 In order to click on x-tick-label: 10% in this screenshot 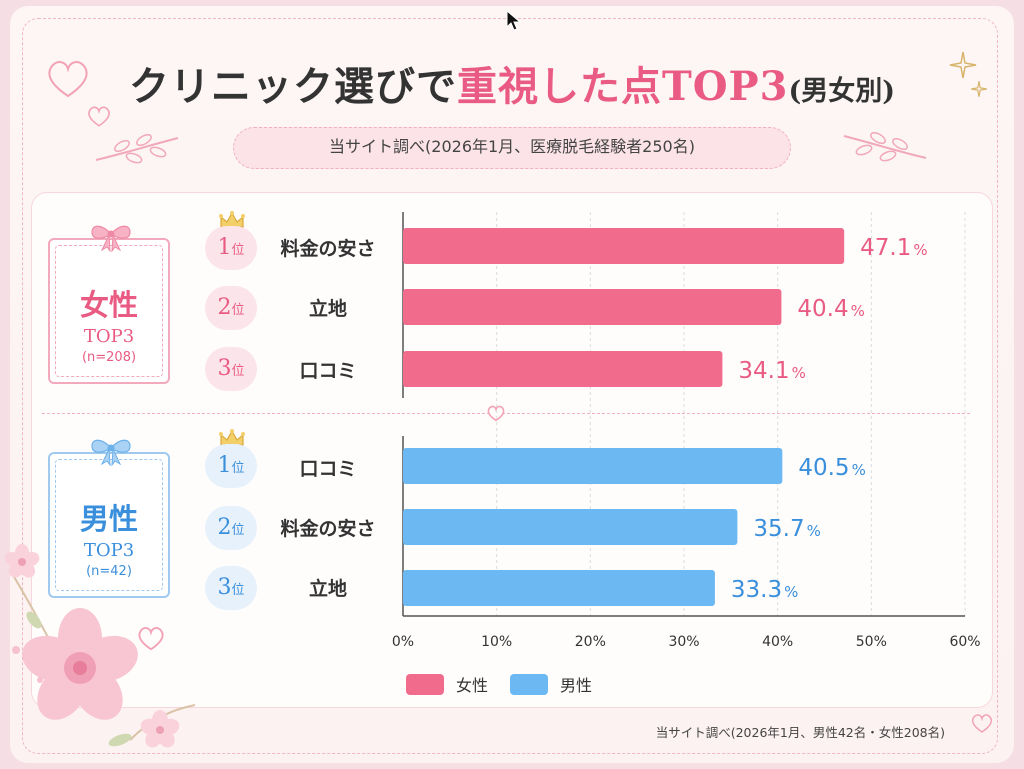, I will do `click(496, 642)`.